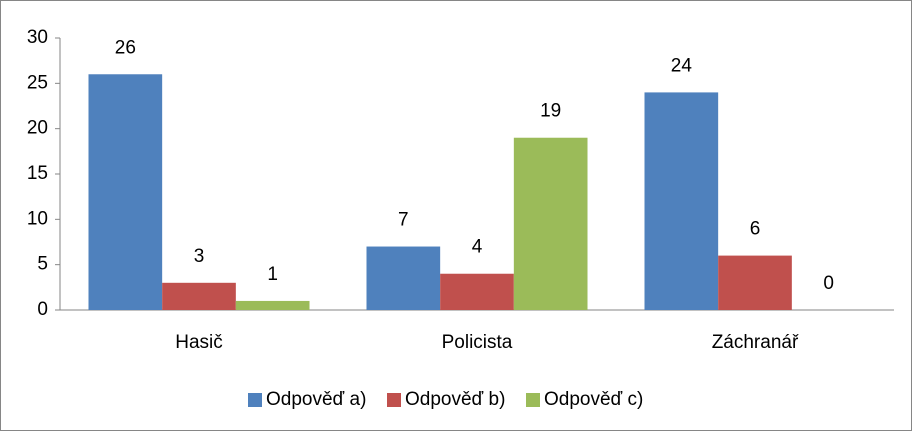 This screenshot has height=432, width=913. Describe the element at coordinates (477, 342) in the screenshot. I see `x-tick-label: Policista` at that location.